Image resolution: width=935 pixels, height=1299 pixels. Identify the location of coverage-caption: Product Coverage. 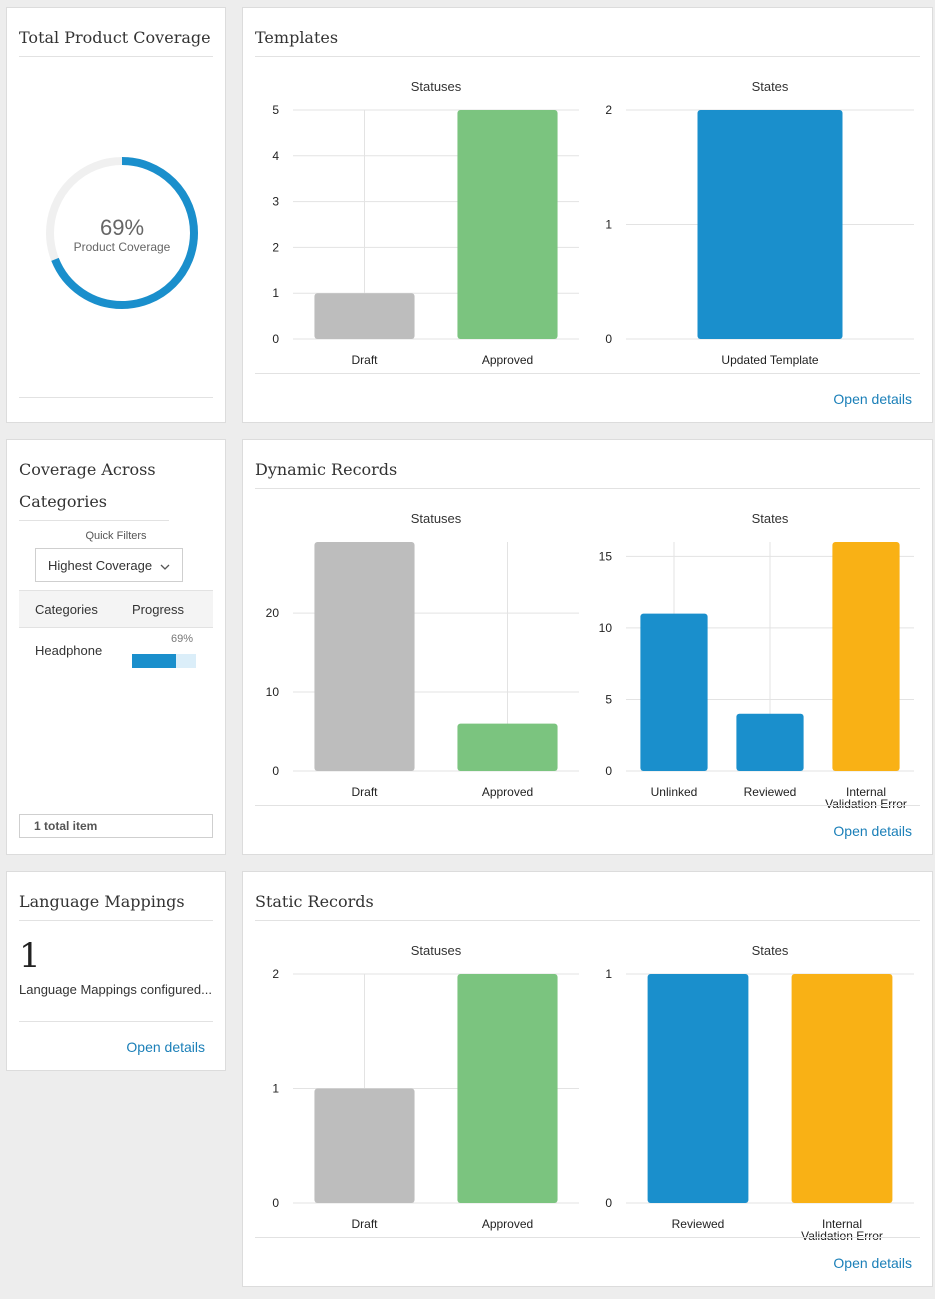
(122, 247).